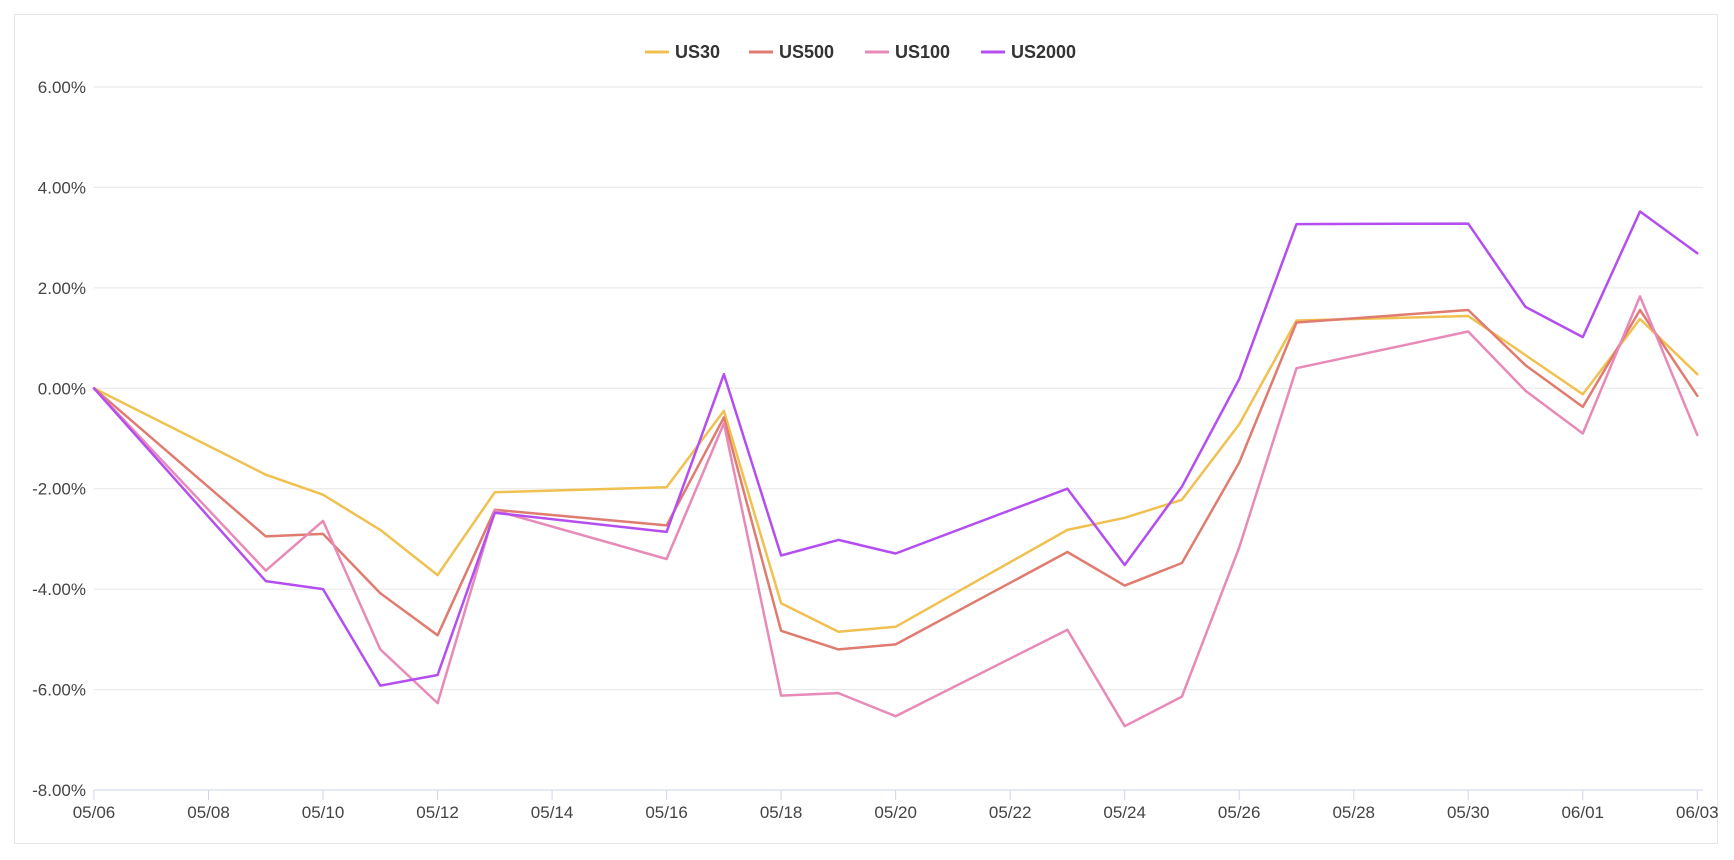 The image size is (1734, 860). I want to click on legend-item-us30: US30, so click(682, 52).